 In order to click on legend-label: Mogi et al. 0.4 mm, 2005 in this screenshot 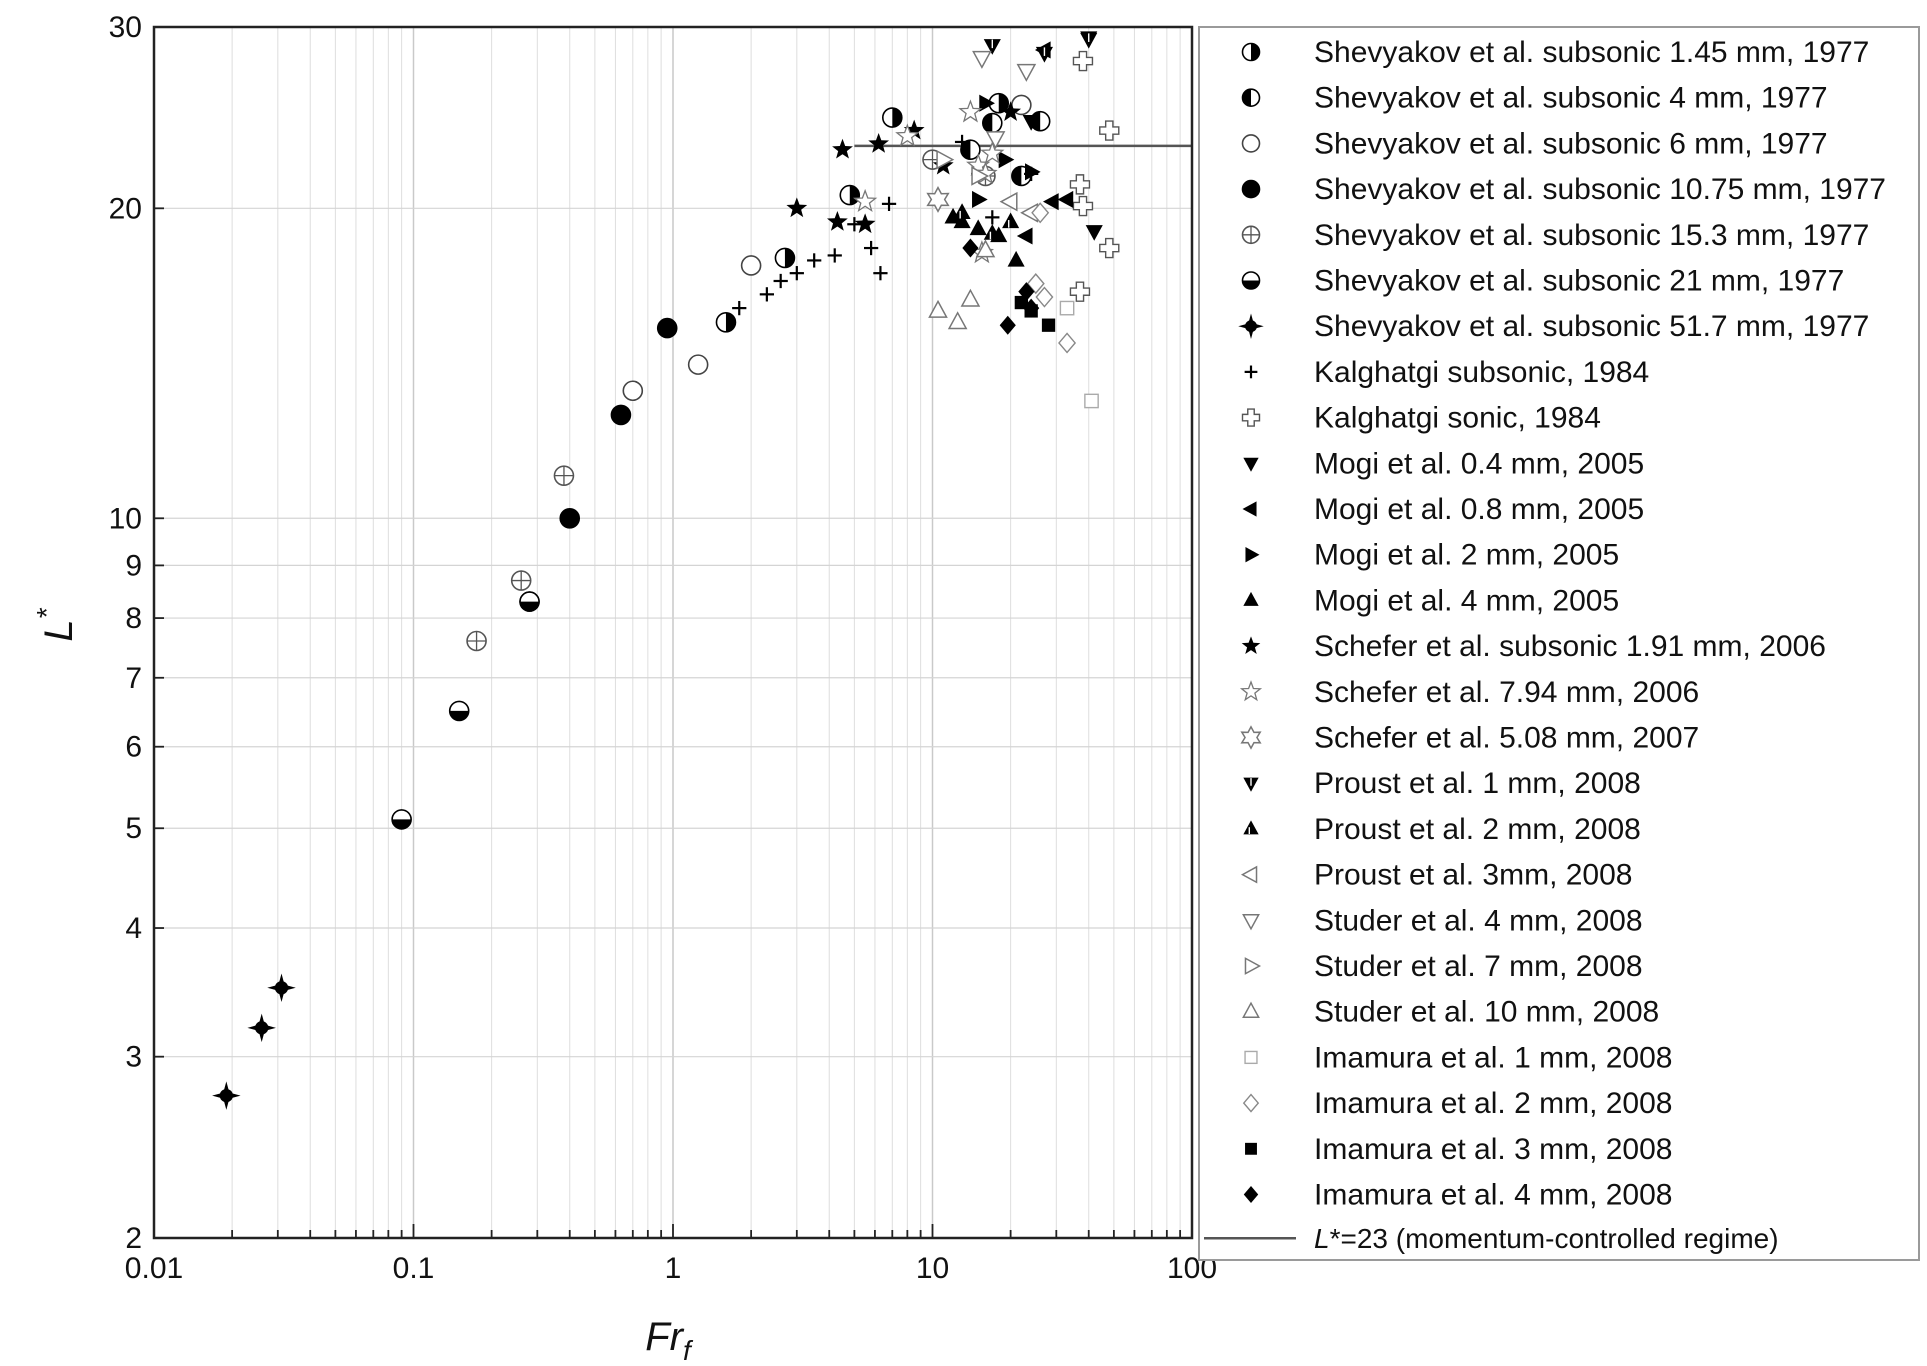, I will do `click(1479, 463)`.